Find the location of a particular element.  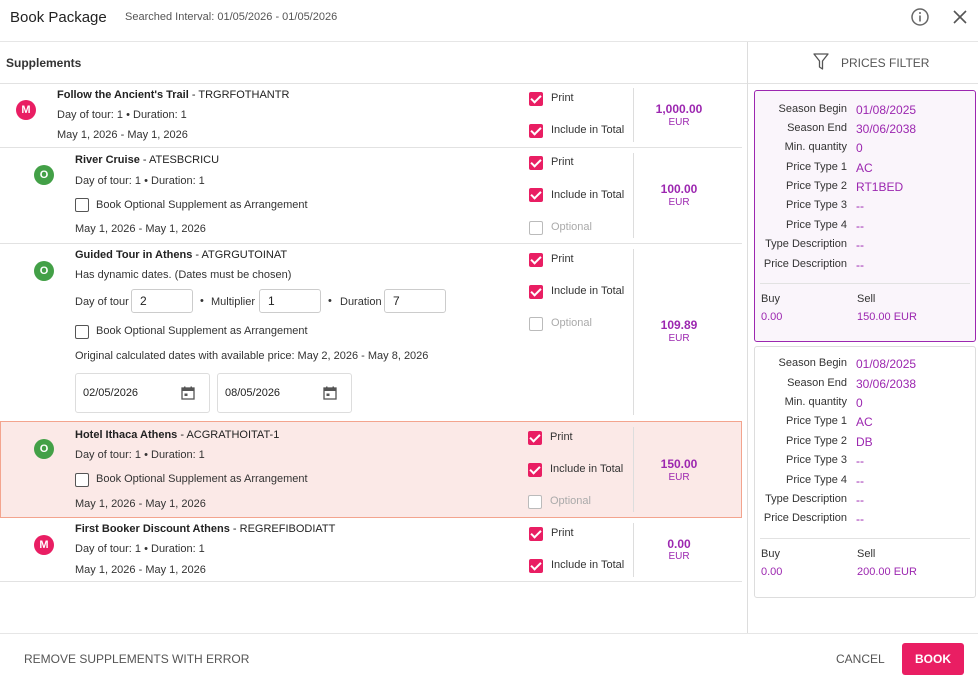

season-end-value: 30/06/2038 is located at coordinates (886, 384).